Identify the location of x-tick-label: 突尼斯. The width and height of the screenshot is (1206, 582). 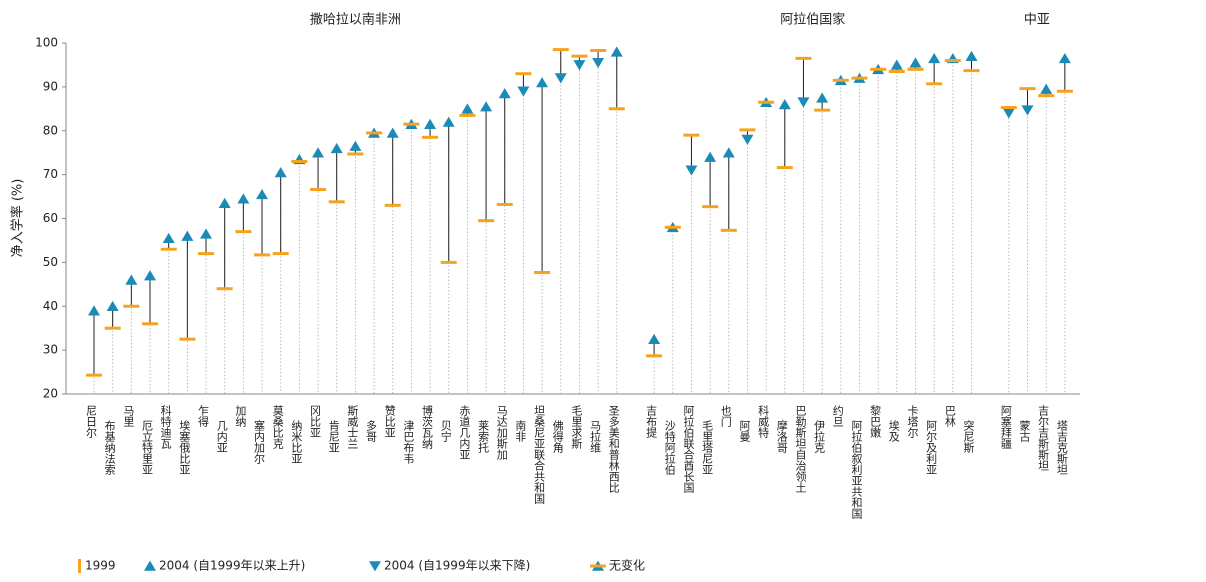
(968, 436).